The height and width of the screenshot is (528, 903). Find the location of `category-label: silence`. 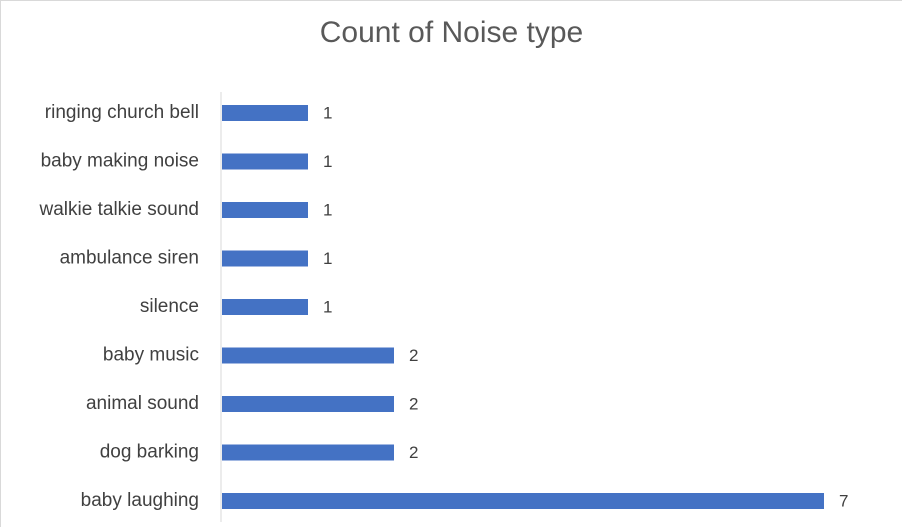

category-label: silence is located at coordinates (169, 306).